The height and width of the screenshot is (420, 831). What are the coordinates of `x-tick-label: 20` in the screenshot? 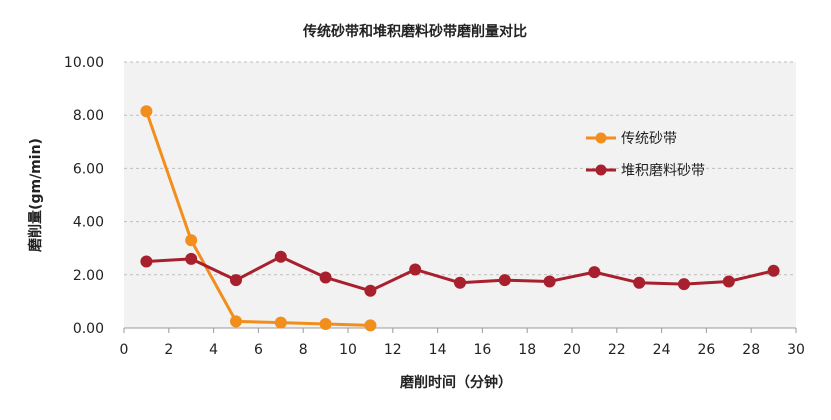 It's located at (572, 350).